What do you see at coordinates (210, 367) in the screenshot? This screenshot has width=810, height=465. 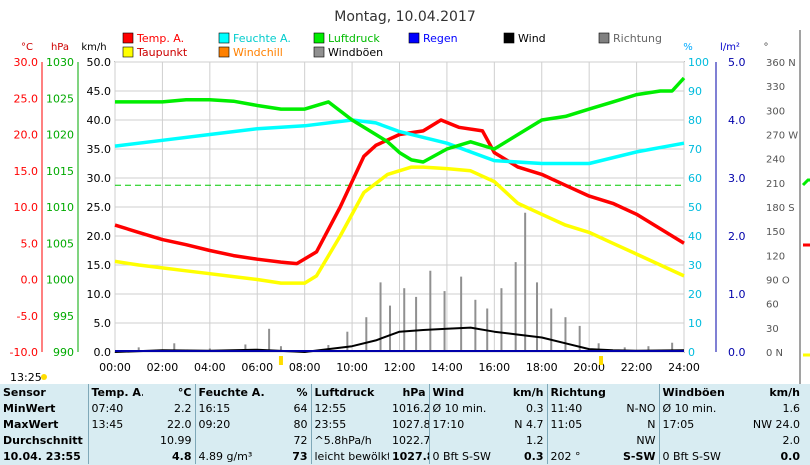 I see `tick-label-time: 04:00` at bounding box center [210, 367].